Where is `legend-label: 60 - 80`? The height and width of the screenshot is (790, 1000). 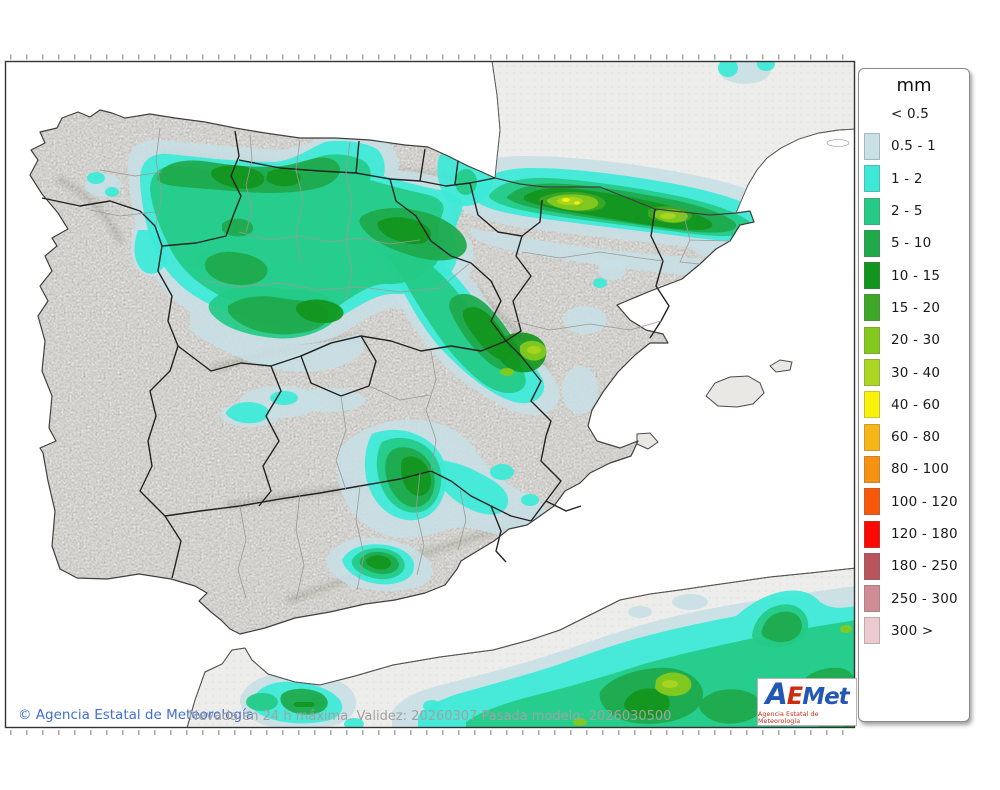
legend-label: 60 - 80 is located at coordinates (916, 437).